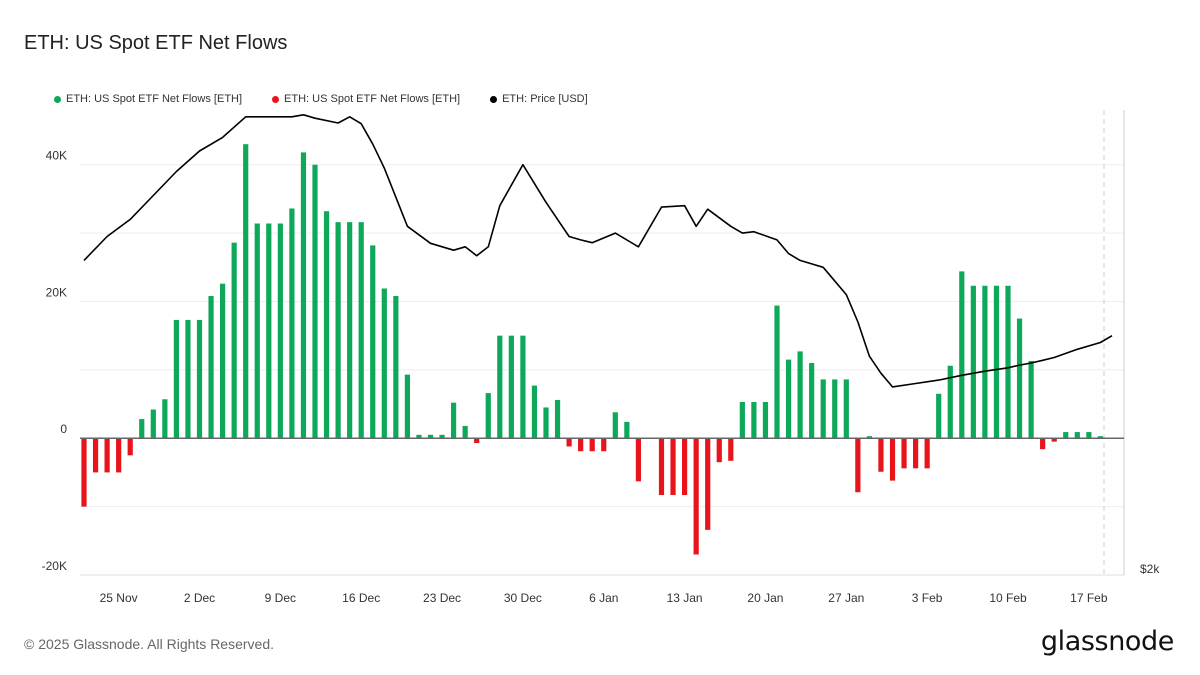 The width and height of the screenshot is (1200, 675). I want to click on x-tick-label: 2 Dec, so click(199, 598).